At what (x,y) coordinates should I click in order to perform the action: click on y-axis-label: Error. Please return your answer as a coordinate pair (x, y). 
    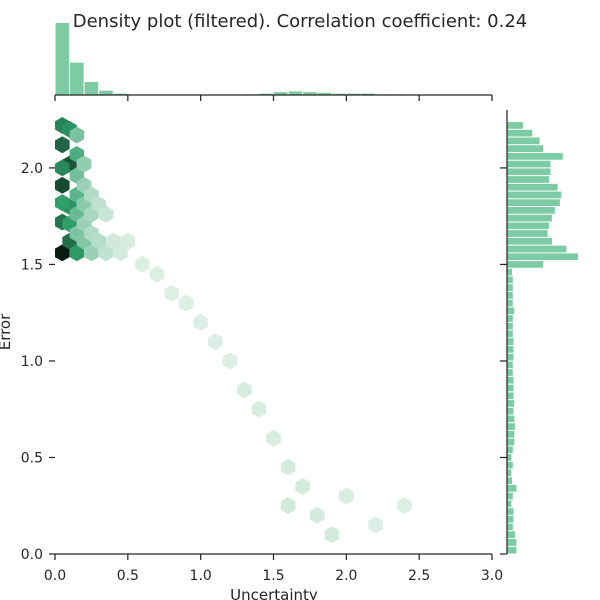
    Looking at the image, I should click on (7, 331).